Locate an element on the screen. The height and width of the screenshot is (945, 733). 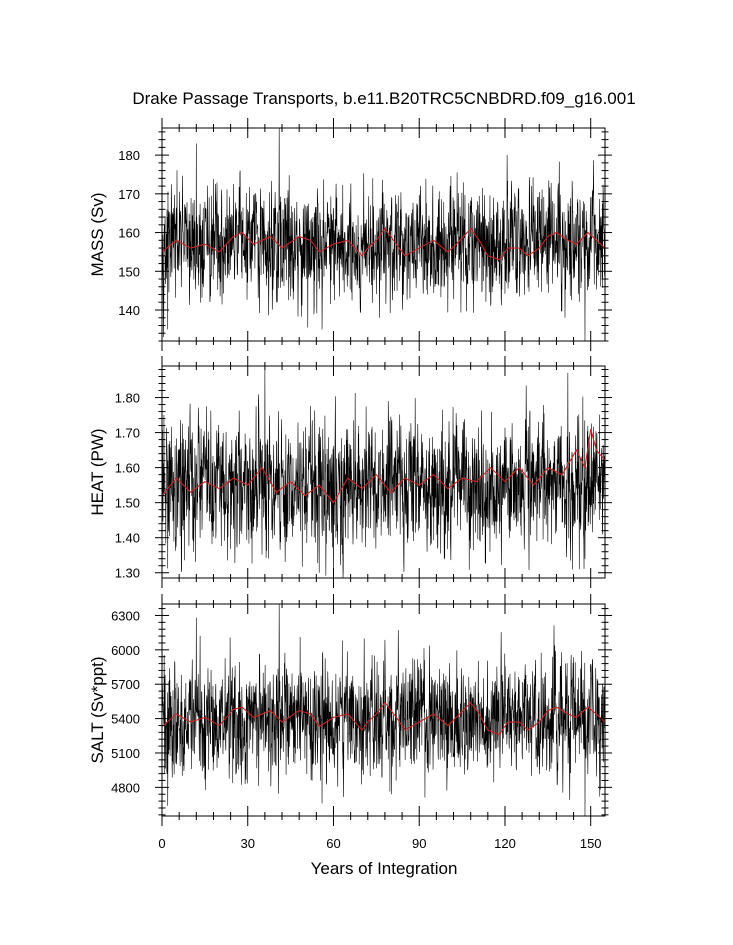
y-tick-label-heat: 1.80 is located at coordinates (127, 398).